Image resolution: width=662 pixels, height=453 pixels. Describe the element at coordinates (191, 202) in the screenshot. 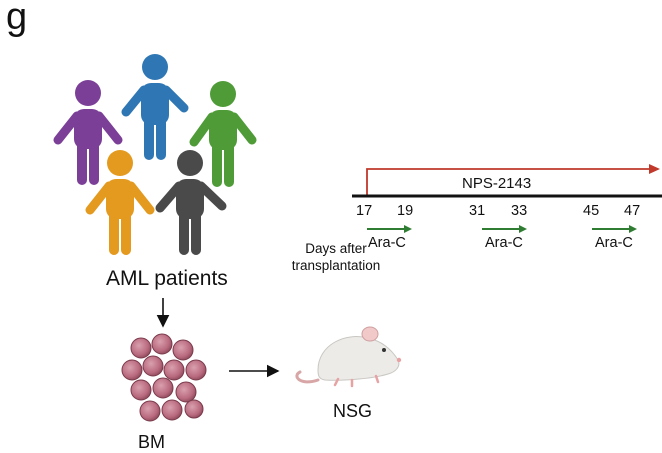

I see `person-gray-icon` at that location.